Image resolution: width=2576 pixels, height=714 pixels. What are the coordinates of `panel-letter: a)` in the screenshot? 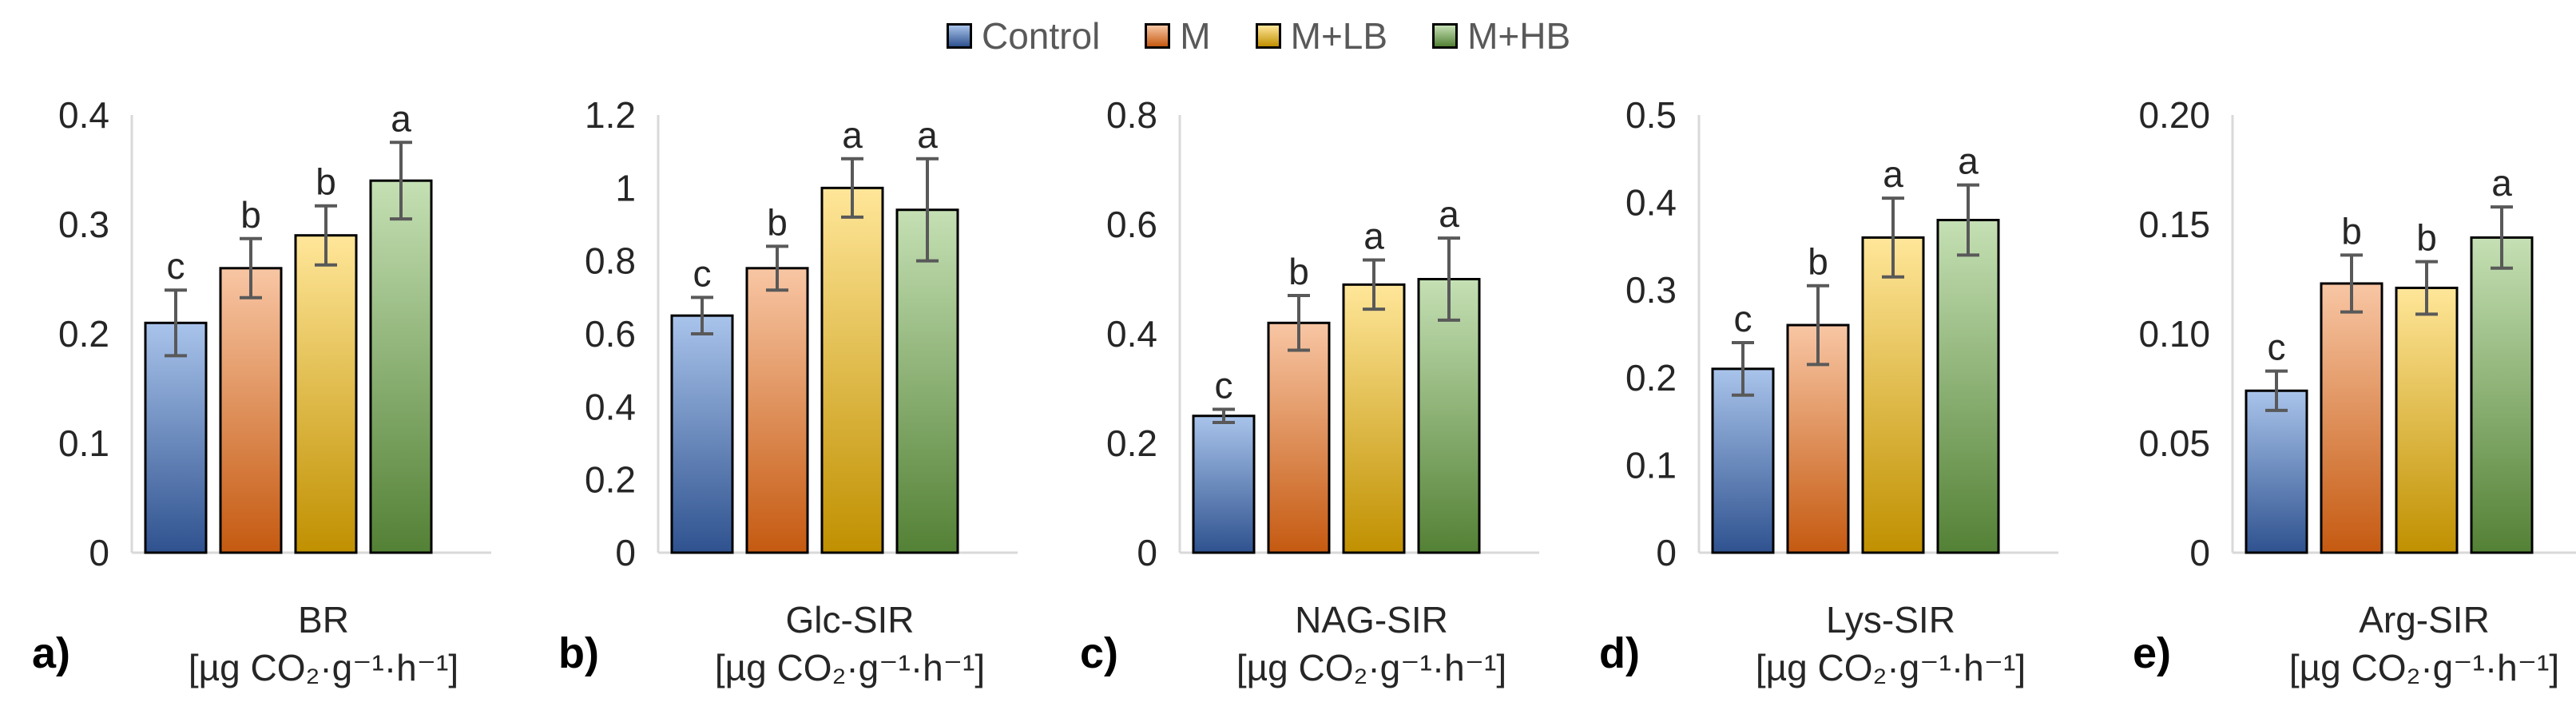 It's located at (51, 653).